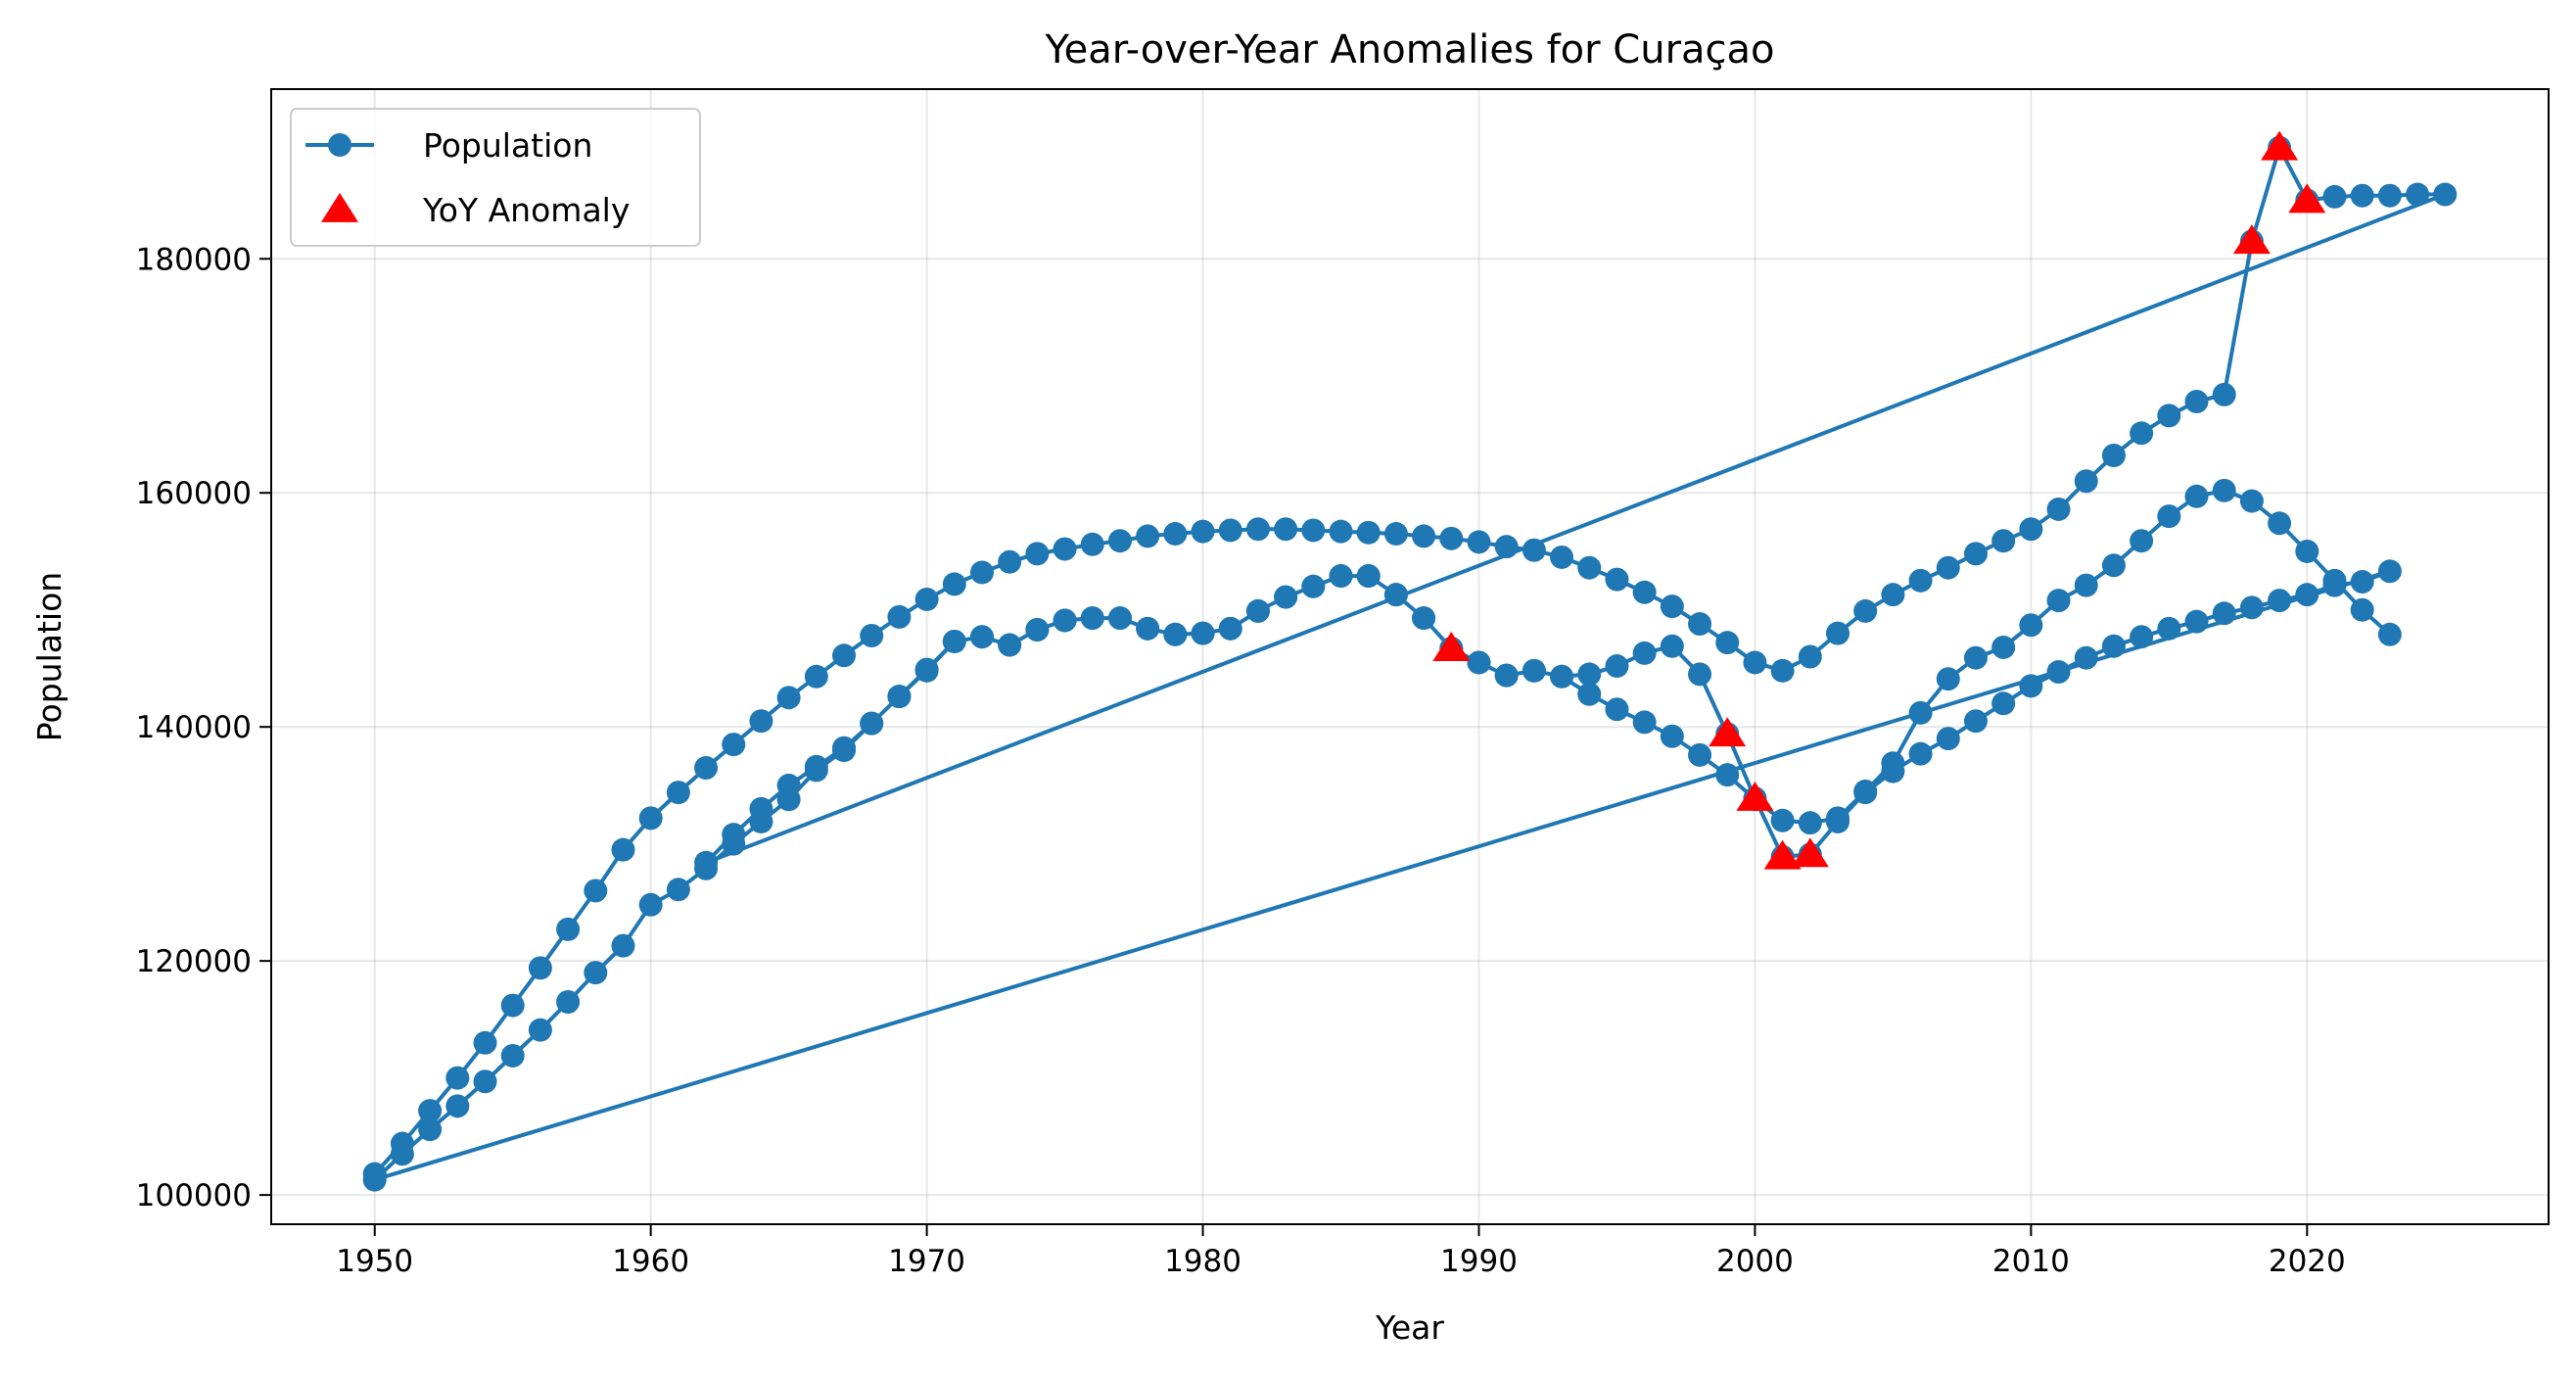  Describe the element at coordinates (194, 1196) in the screenshot. I see `y-tick-label: 100000` at that location.